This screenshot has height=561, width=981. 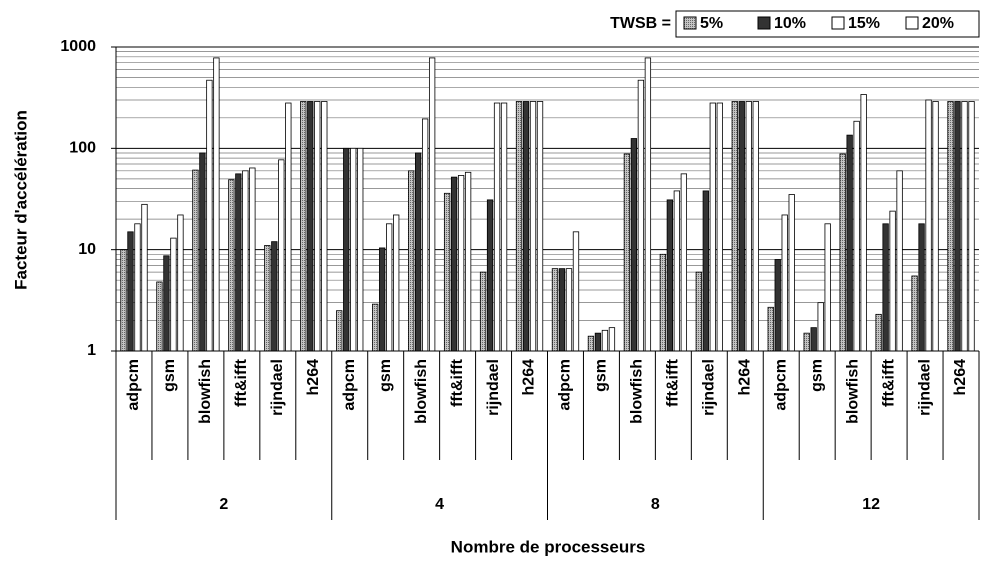 What do you see at coordinates (20, 200) in the screenshot?
I see `y-axis-title: Facteur d'accélération` at bounding box center [20, 200].